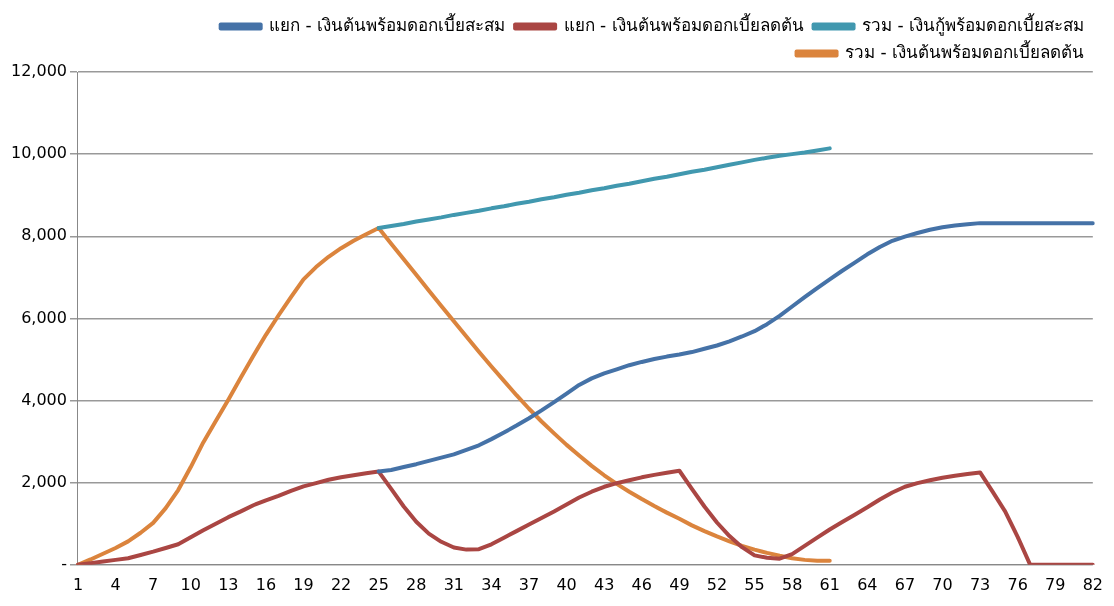 The width and height of the screenshot is (1114, 606). What do you see at coordinates (683, 23) in the screenshot?
I see `legend-label: แยก - เงินต้นพร้อมดอกเบี้ยลดต้น` at bounding box center [683, 23].